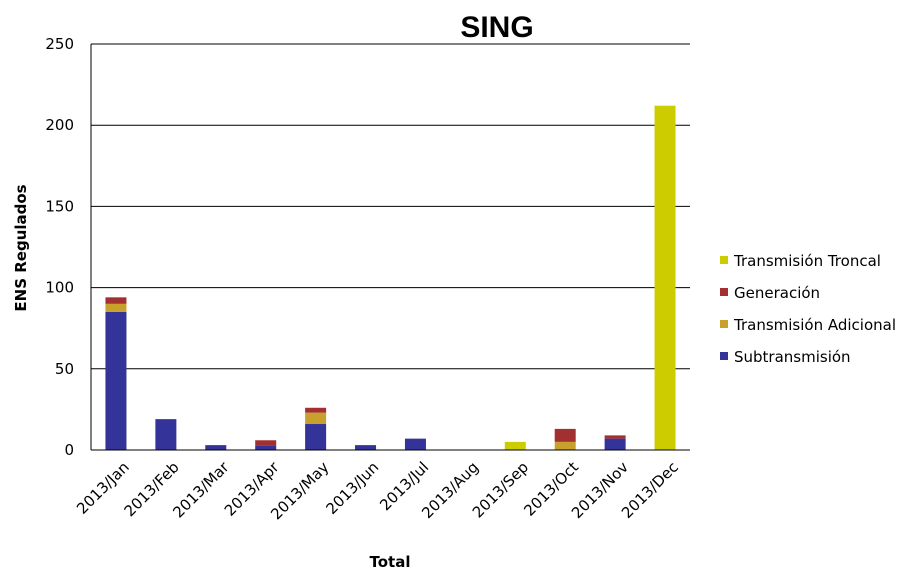 This screenshot has height=573, width=907. I want to click on y-tick-label: 200, so click(59, 125).